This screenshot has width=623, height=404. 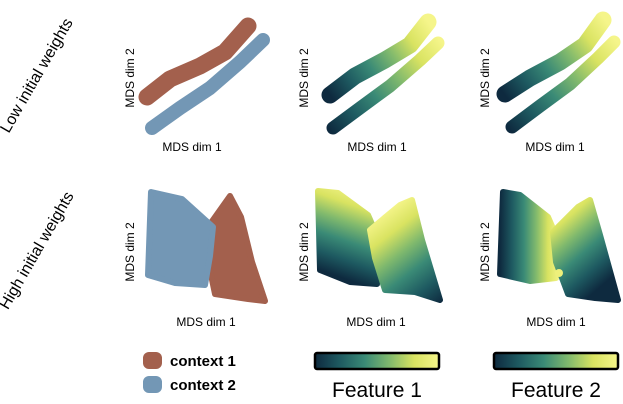 I want to click on panel-bottom-feature1: MDS dim 1 MDS dim 2, so click(x=370, y=258).